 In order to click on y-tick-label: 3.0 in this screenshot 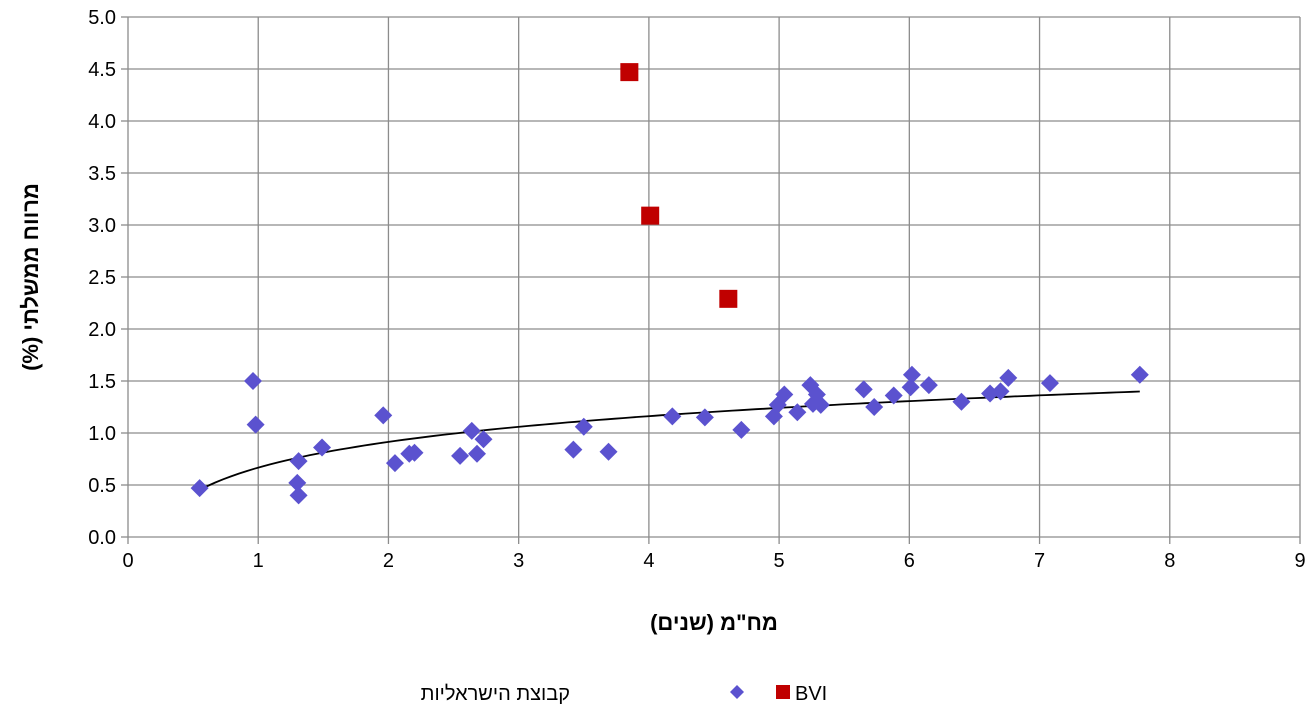, I will do `click(102, 226)`.